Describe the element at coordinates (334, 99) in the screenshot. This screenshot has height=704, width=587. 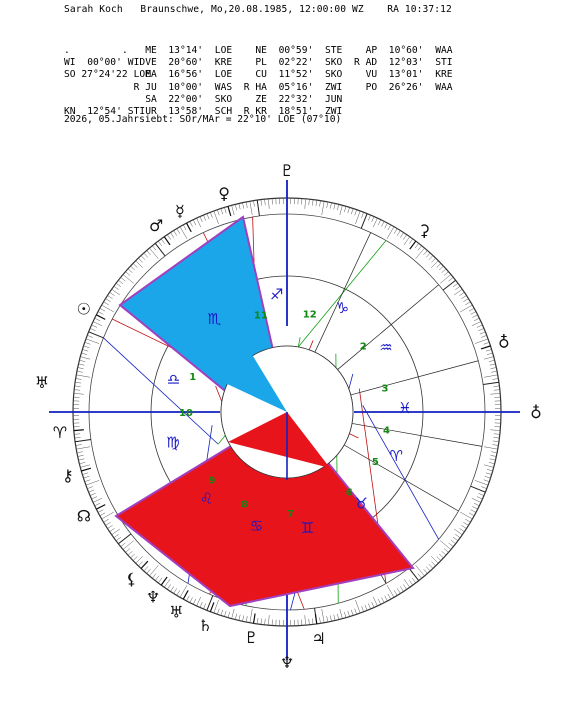
I see `table-cell: JUN` at that location.